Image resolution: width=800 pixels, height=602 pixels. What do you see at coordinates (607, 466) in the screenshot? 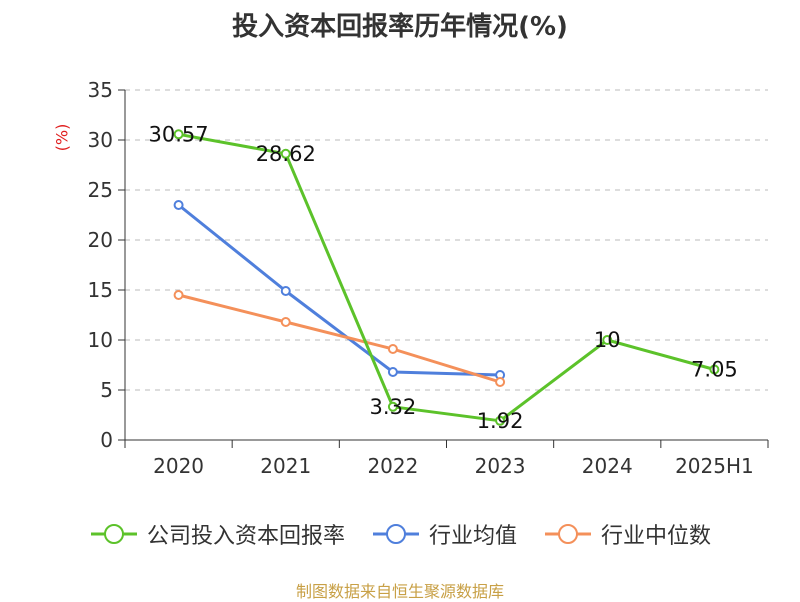
I see `x-tick-label: 2024` at bounding box center [607, 466].